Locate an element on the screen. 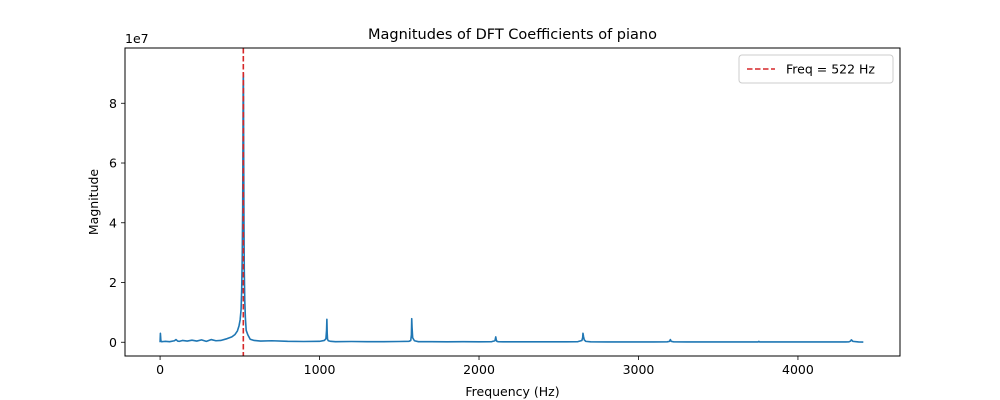  x-ticks: 0 1000 2000 3000 4000 is located at coordinates (485, 366).